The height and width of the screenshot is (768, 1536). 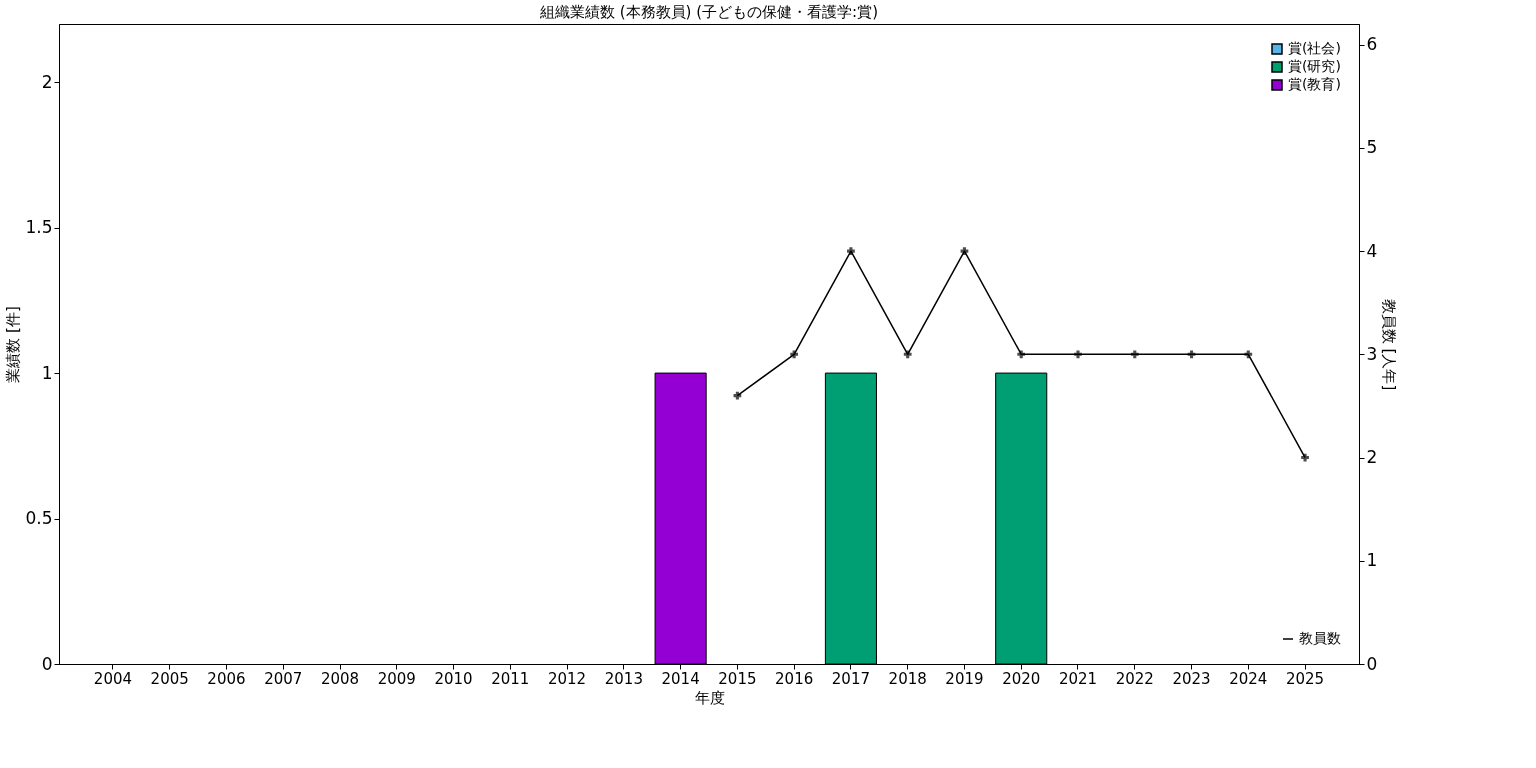 I want to click on chart-title: 組織業績数 (本務教員) (子どもの保健・看護学:賞), so click(x=708, y=12).